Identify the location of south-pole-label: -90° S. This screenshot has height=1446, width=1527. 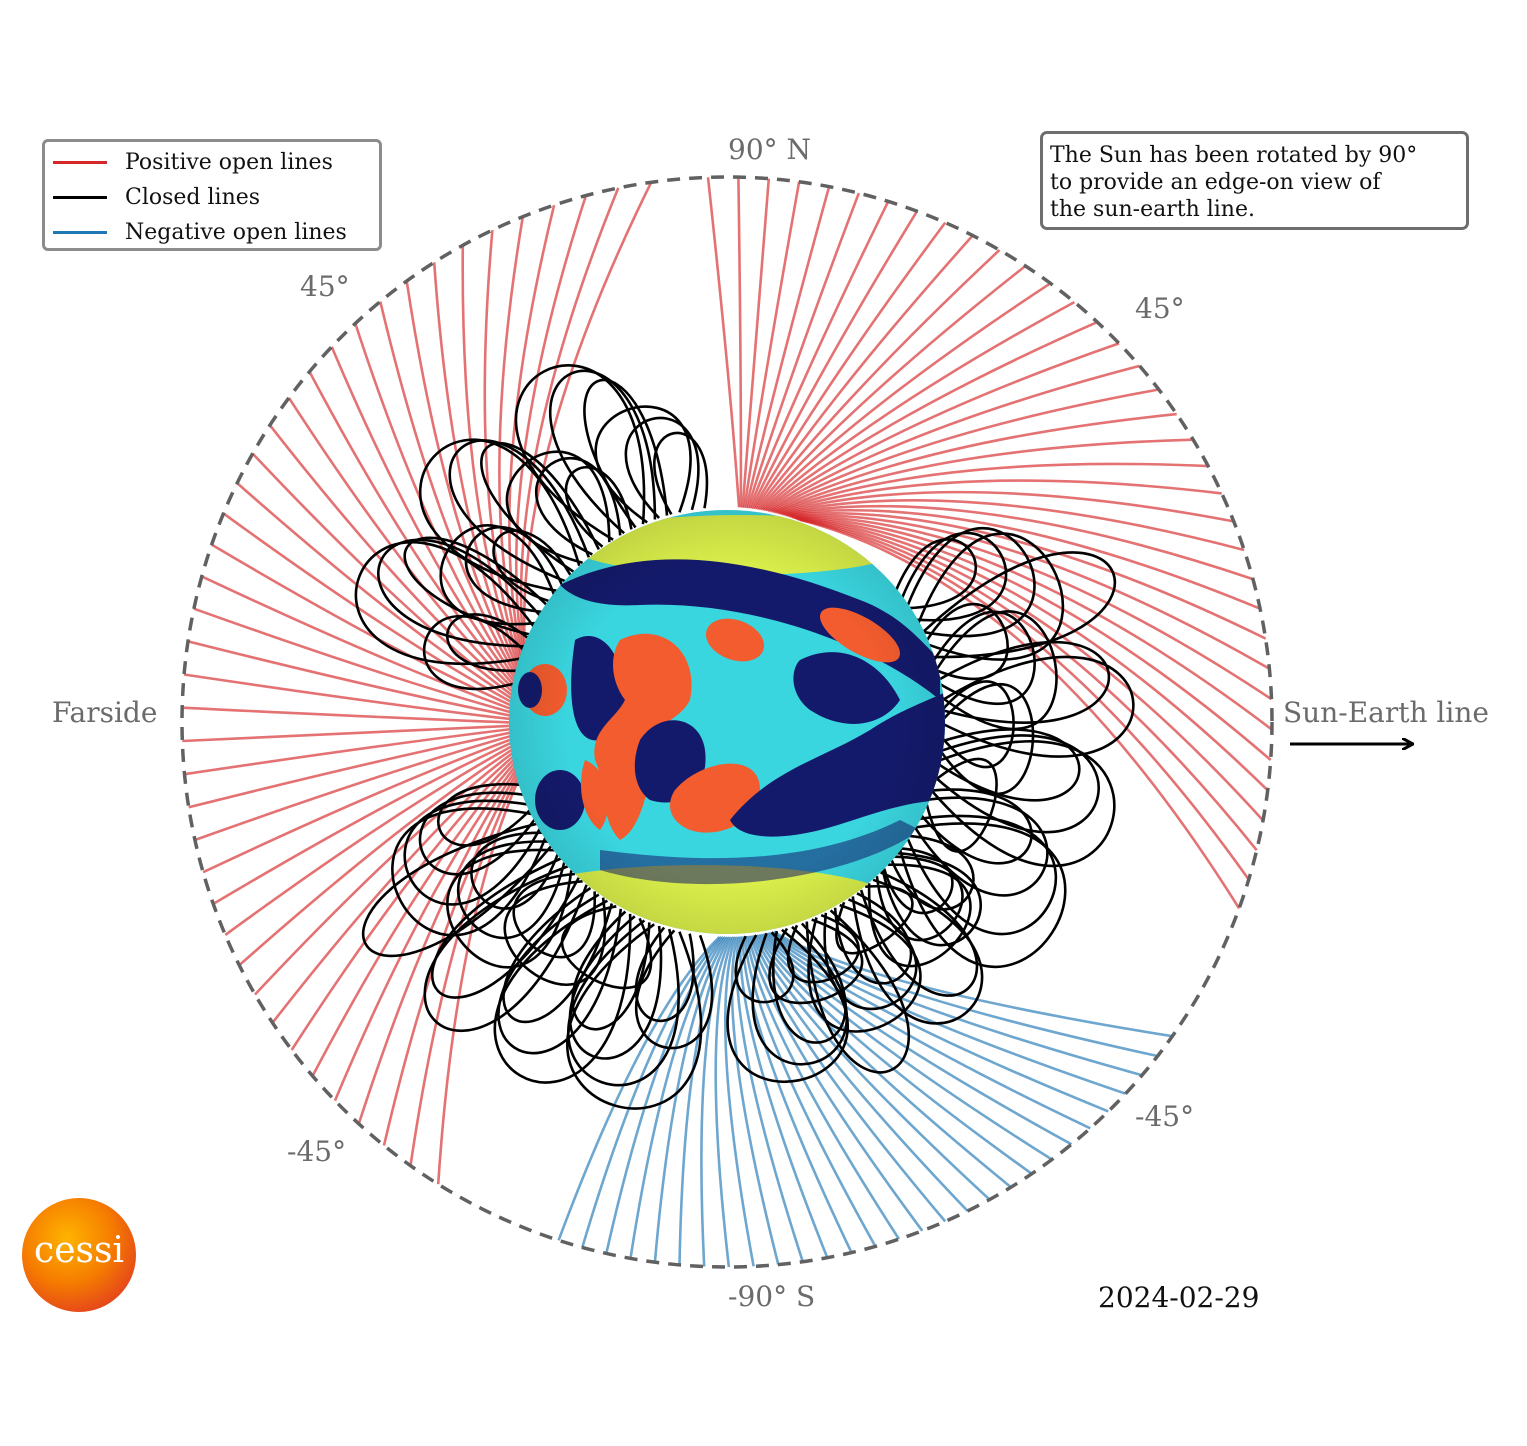
(772, 1296).